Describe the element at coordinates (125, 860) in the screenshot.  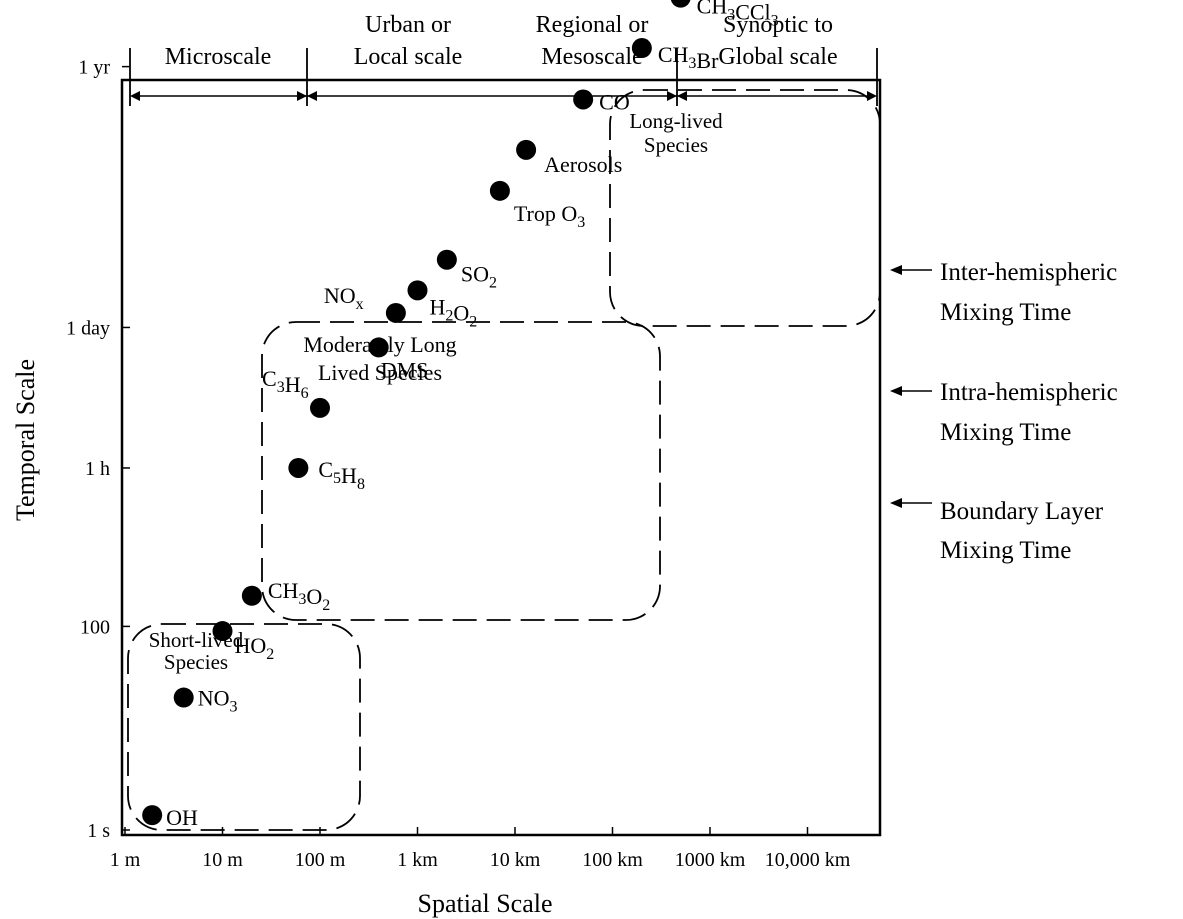
I see `x-tick-label: 1 m` at that location.